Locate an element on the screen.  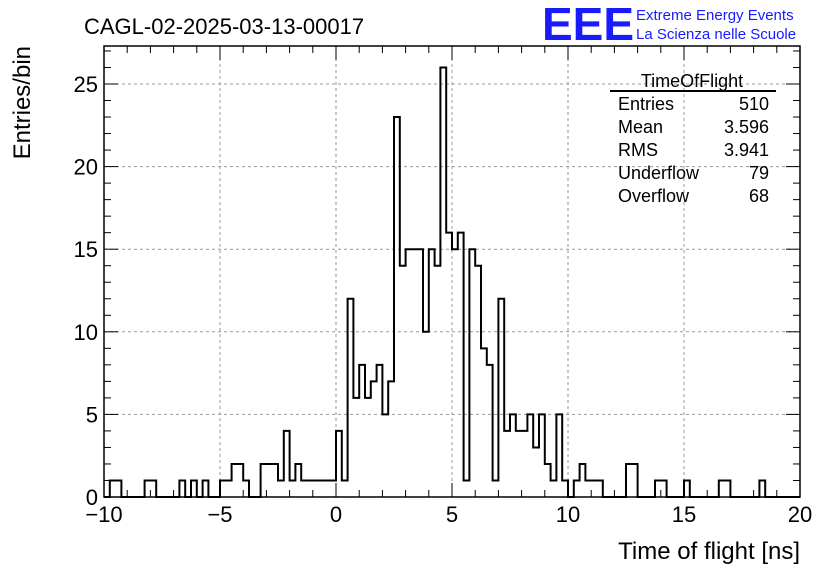
stats-value: 510 is located at coordinates (754, 104).